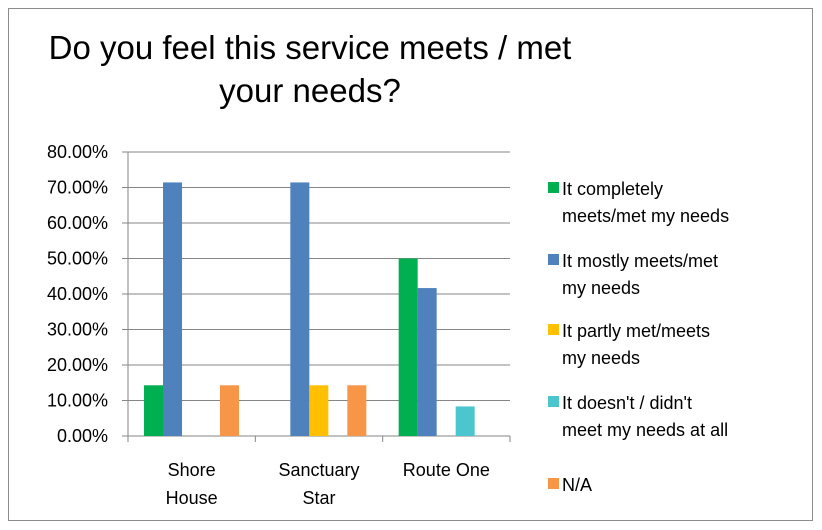 The width and height of the screenshot is (822, 530). Describe the element at coordinates (77, 152) in the screenshot. I see `y-tick-label: 80.00%` at that location.